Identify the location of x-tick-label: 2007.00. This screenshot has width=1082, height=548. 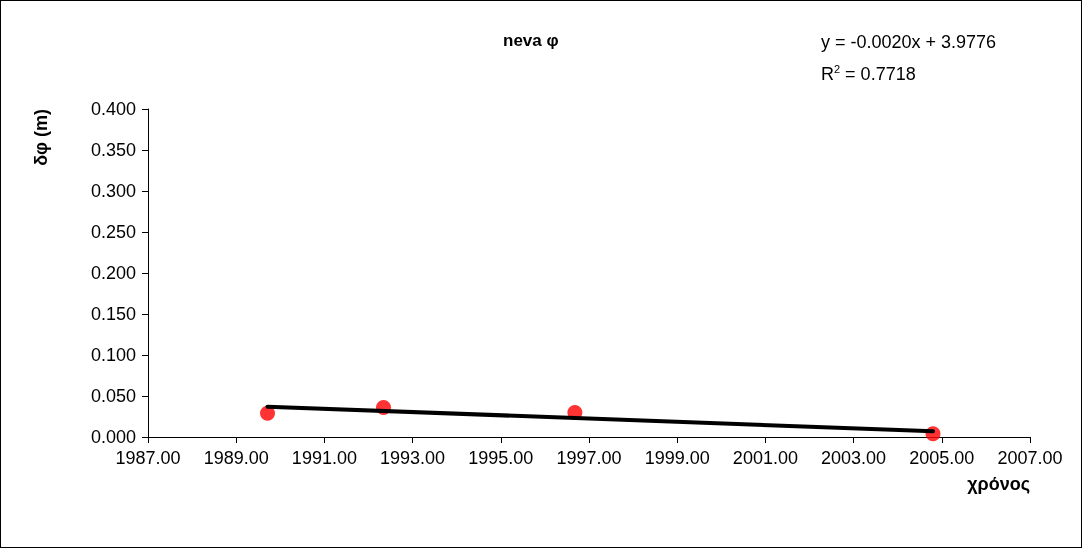
(1030, 458).